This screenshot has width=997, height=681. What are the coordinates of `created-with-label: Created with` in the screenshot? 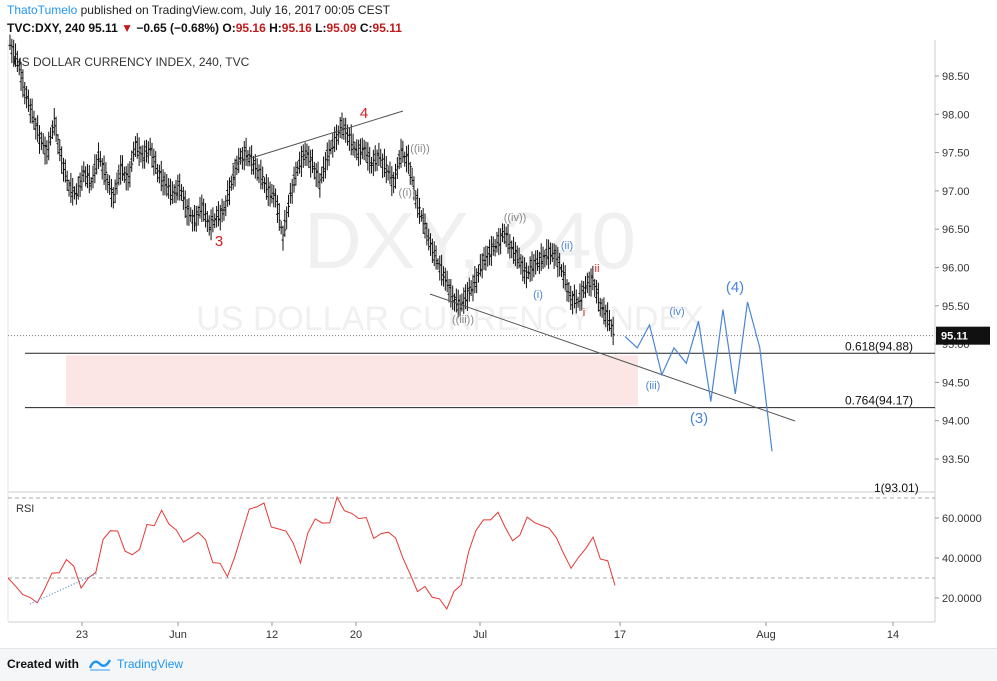 It's located at (43, 664).